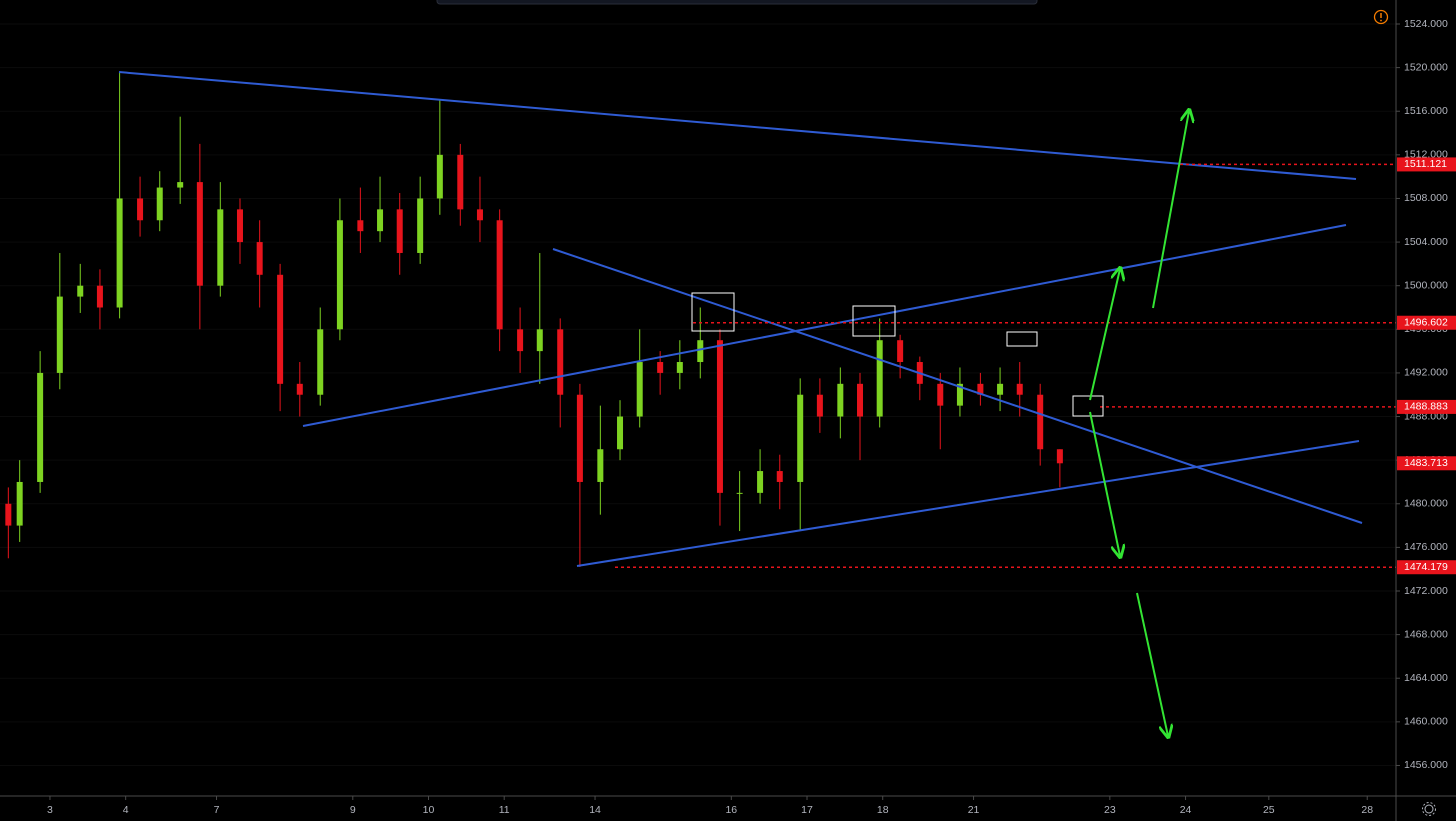 The width and height of the screenshot is (1456, 821). Describe the element at coordinates (1367, 810) in the screenshot. I see `x-tick-label: 28` at that location.